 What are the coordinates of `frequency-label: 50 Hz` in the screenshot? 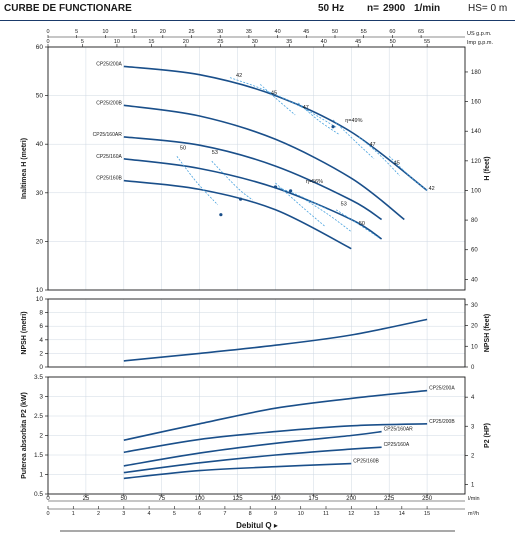 It's located at (331, 8).